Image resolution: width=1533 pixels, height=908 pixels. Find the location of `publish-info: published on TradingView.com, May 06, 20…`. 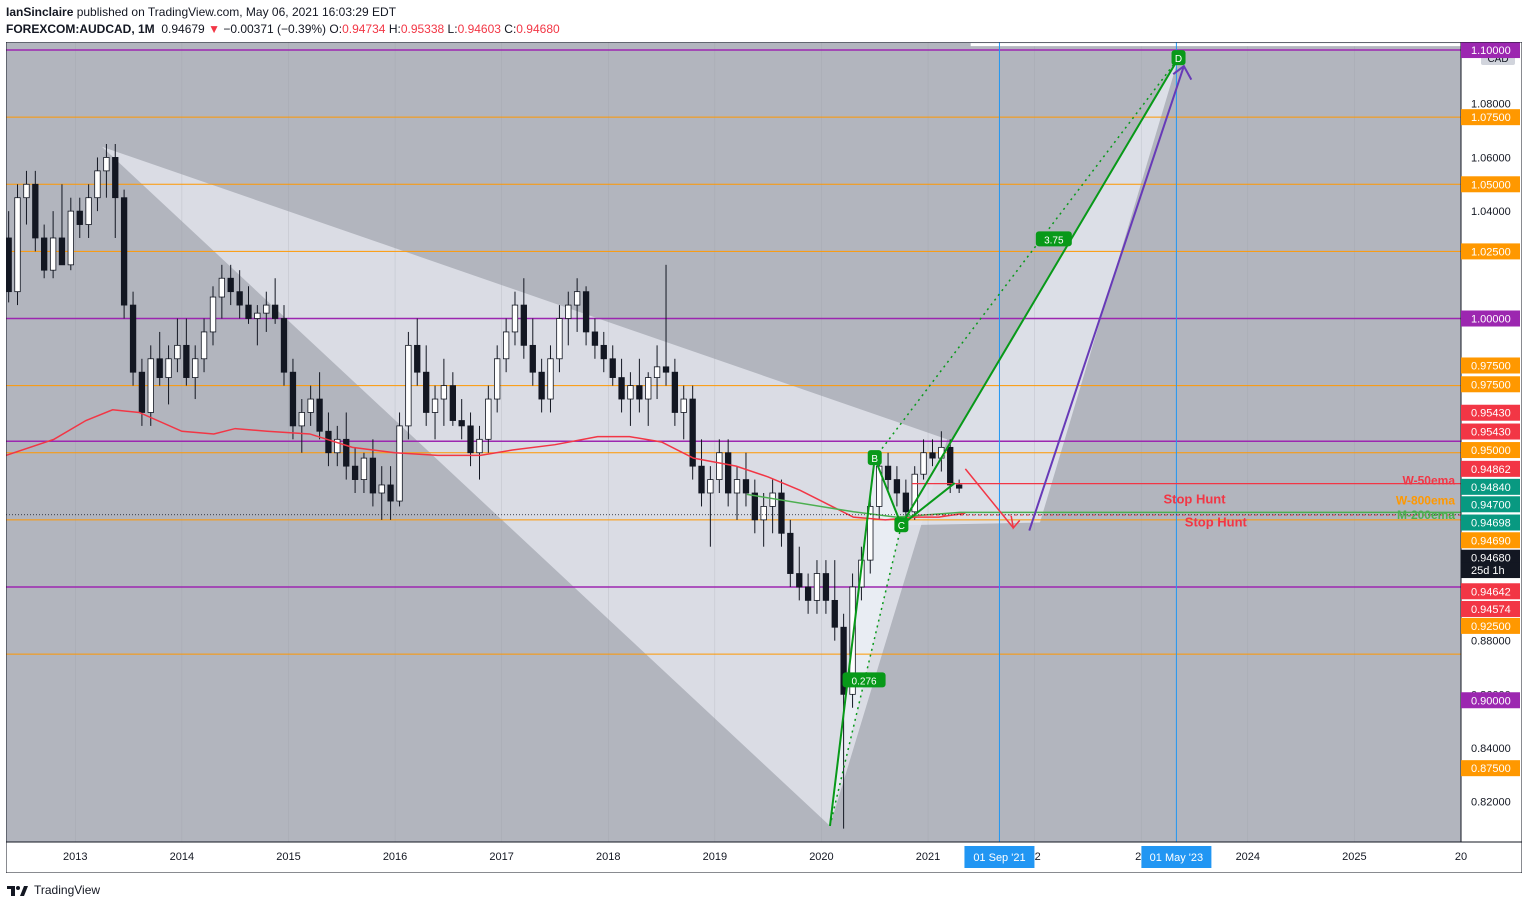

publish-info: published on TradingView.com, May 06, 20… is located at coordinates (235, 12).